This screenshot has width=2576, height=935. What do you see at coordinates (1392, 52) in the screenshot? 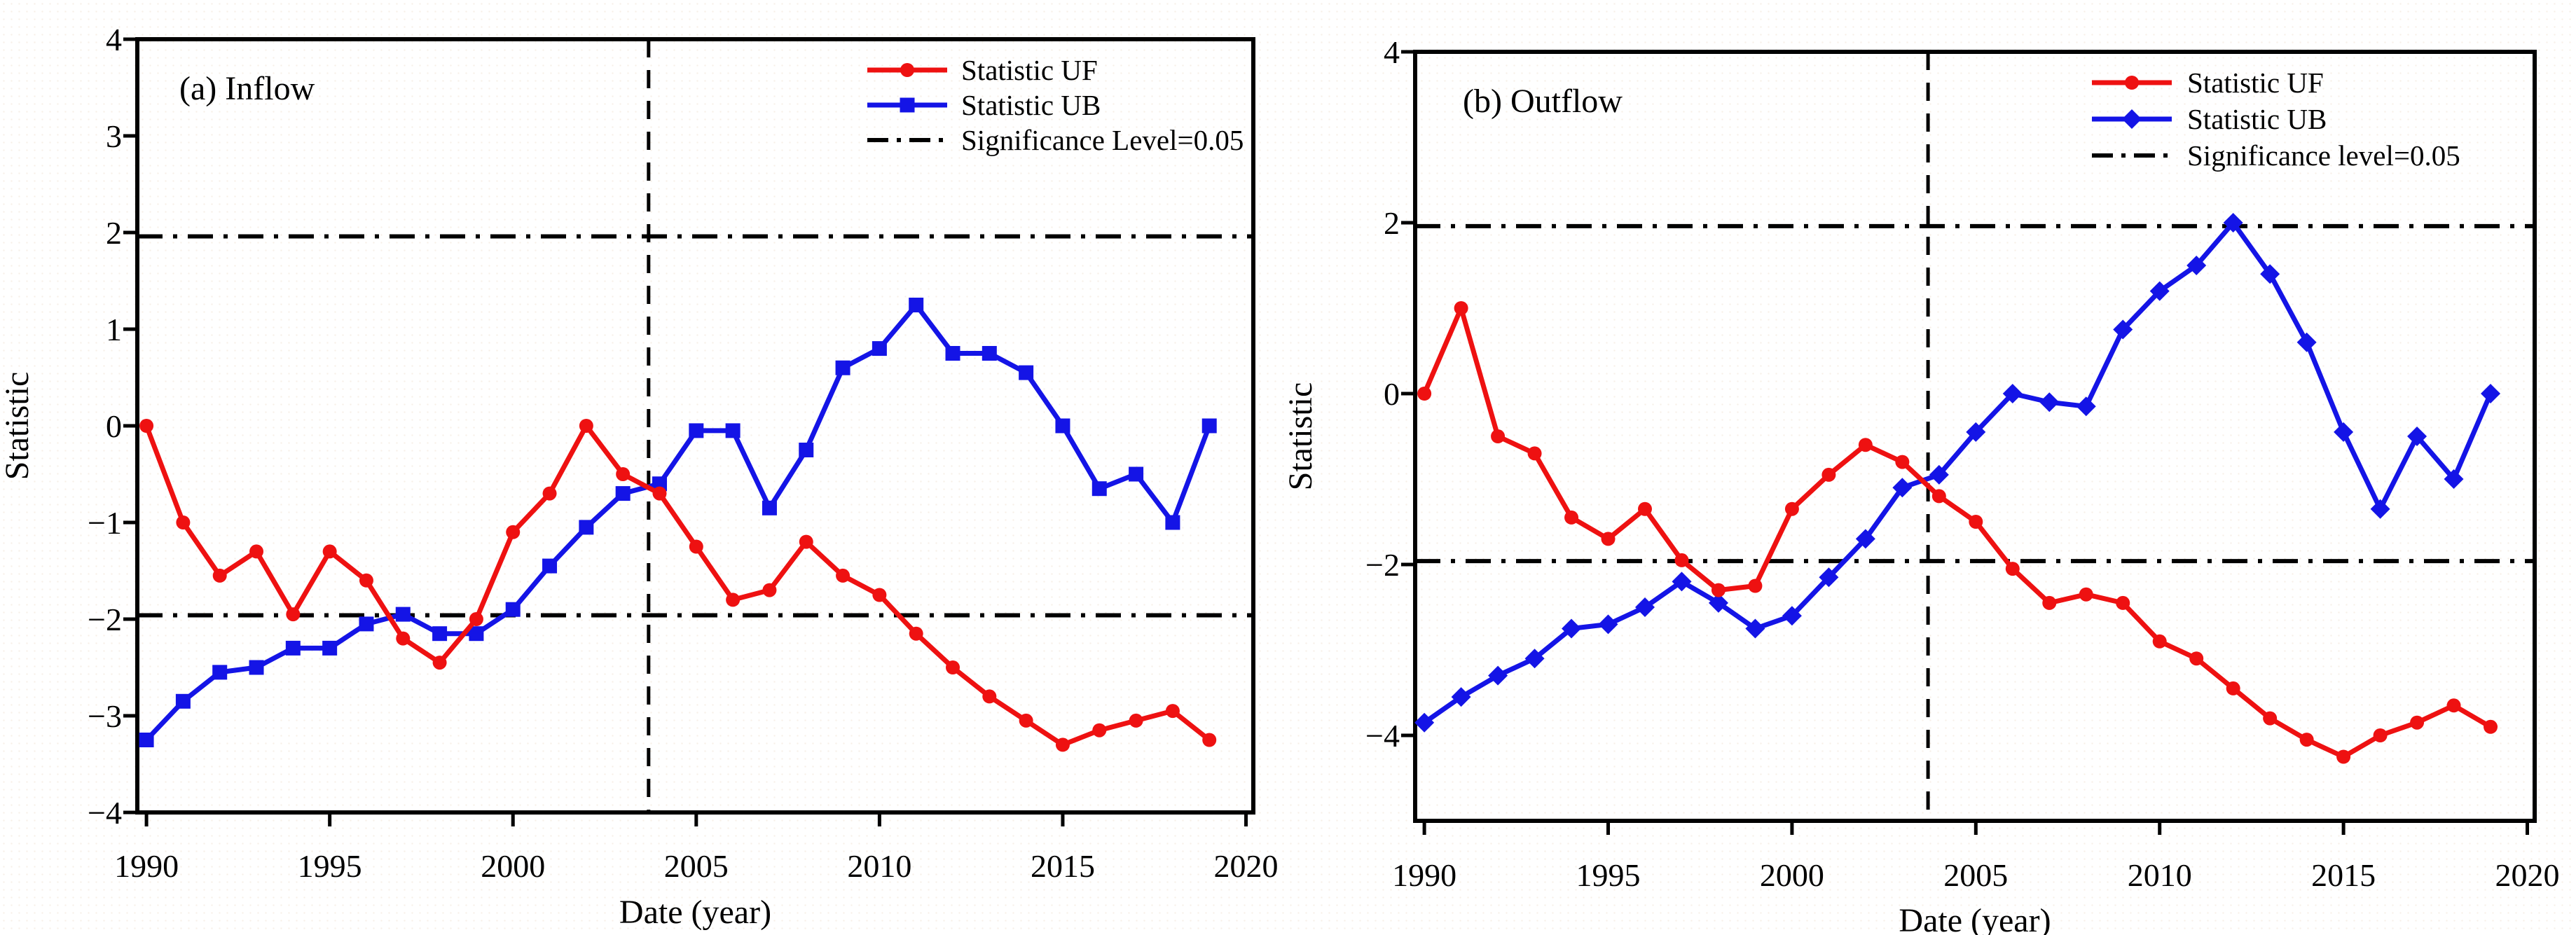
I see `outflow-y-tick-label: 4` at bounding box center [1392, 52].